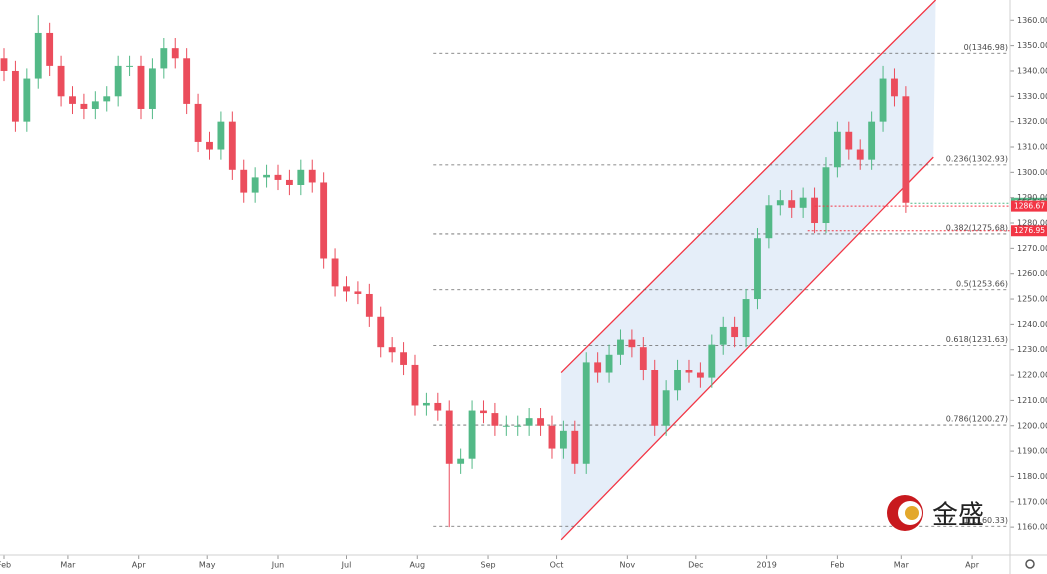 This screenshot has height=574, width=1047. Describe the element at coordinates (628, 565) in the screenshot. I see `x-tick-label: Nov` at that location.